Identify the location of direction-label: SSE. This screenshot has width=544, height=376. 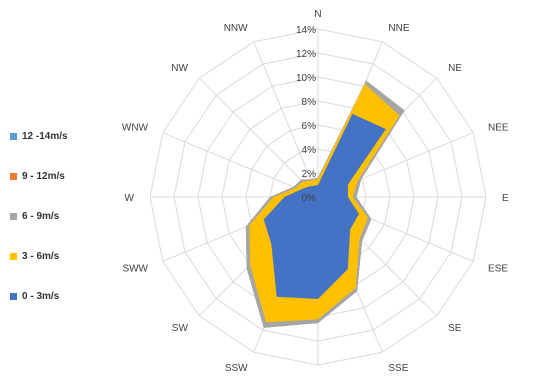
(398, 368).